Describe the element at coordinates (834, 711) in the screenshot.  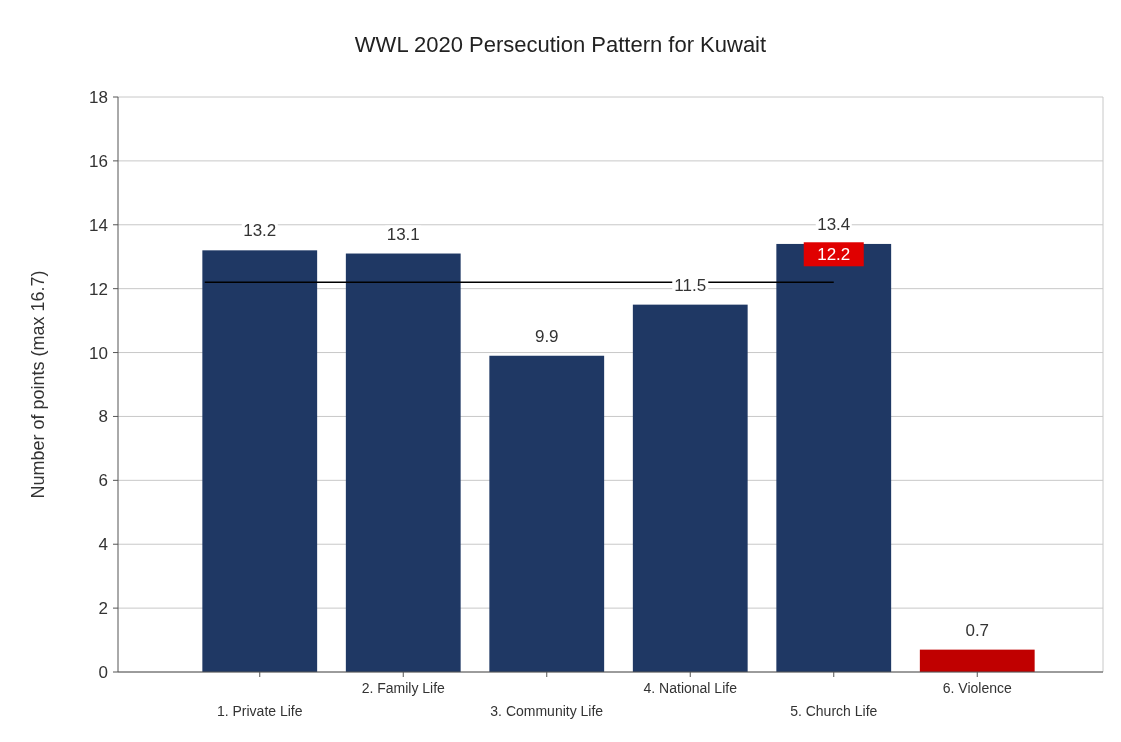
I see `x-tick-label: 5. Church Life` at that location.